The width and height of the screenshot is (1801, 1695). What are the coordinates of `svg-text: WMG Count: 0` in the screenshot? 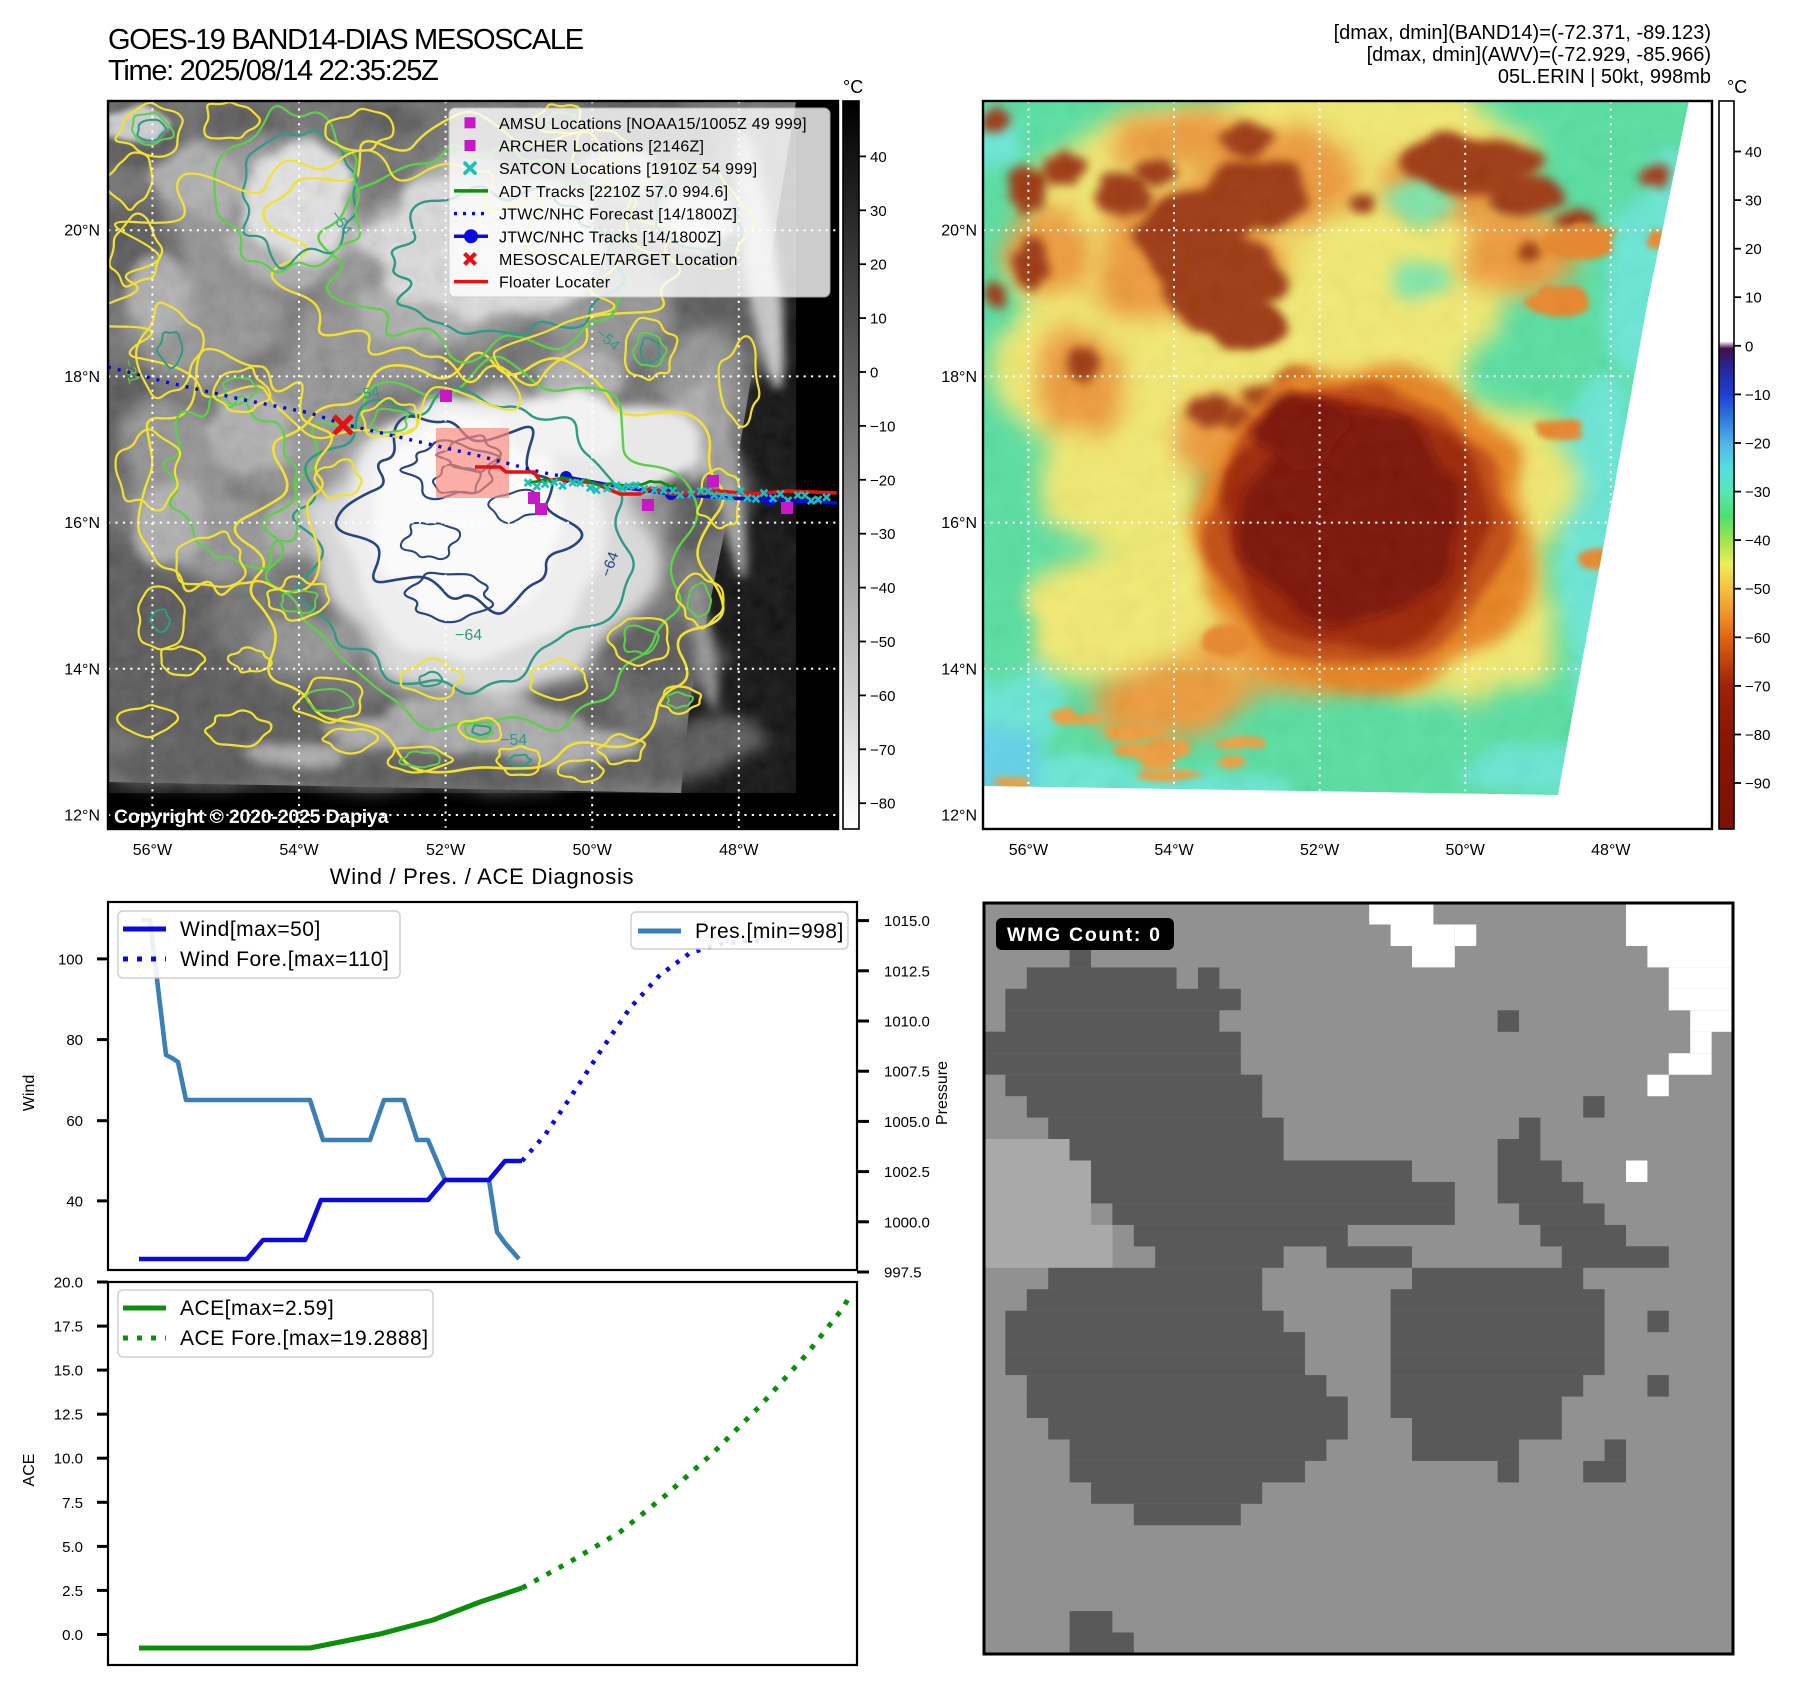 It's located at (1084, 935).